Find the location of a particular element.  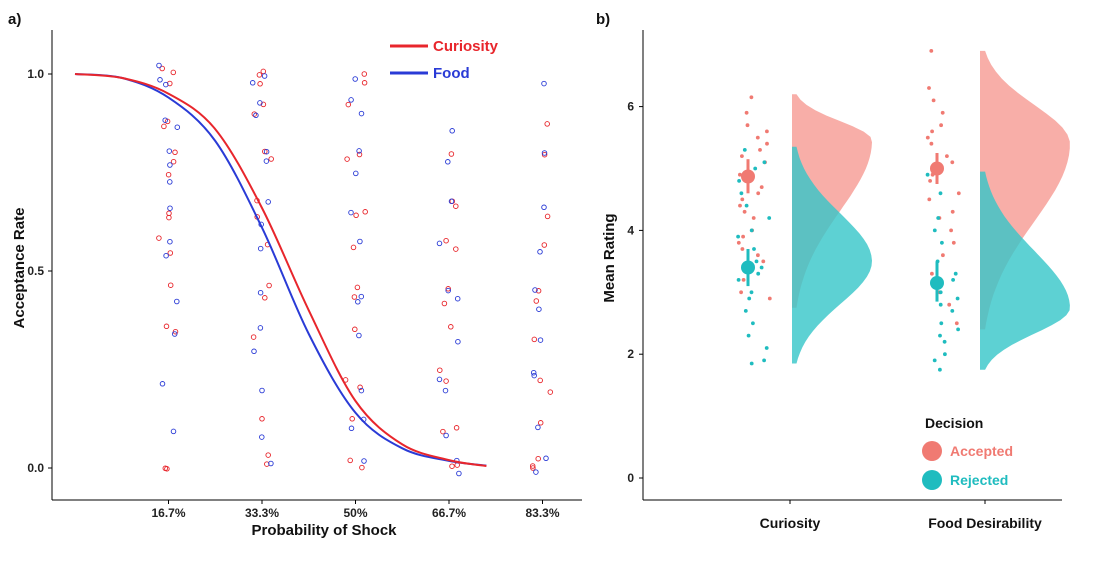

panel-a-x-axis-title: Probability of Shock is located at coordinates (324, 530).